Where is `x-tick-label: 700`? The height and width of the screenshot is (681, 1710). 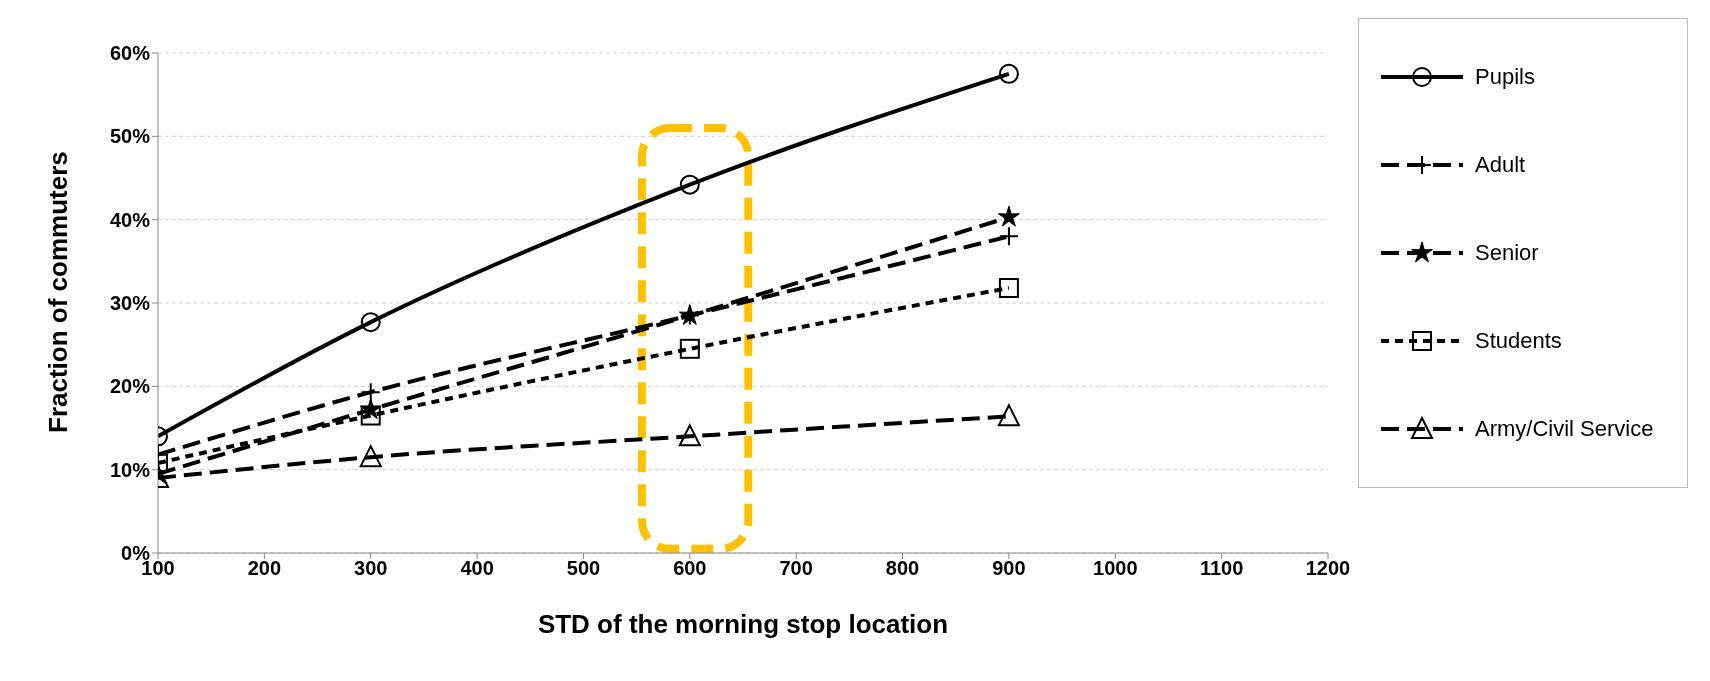
x-tick-label: 700 is located at coordinates (796, 568).